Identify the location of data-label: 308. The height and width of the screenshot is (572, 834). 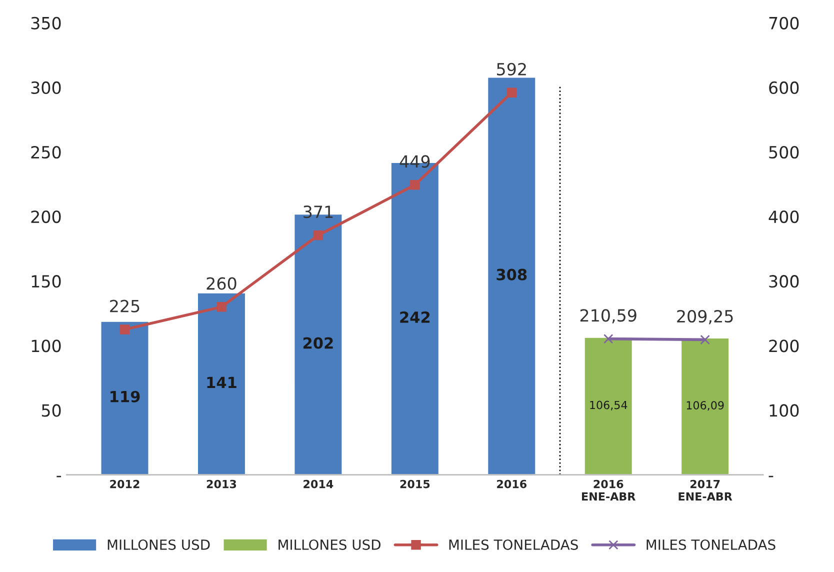
(511, 274).